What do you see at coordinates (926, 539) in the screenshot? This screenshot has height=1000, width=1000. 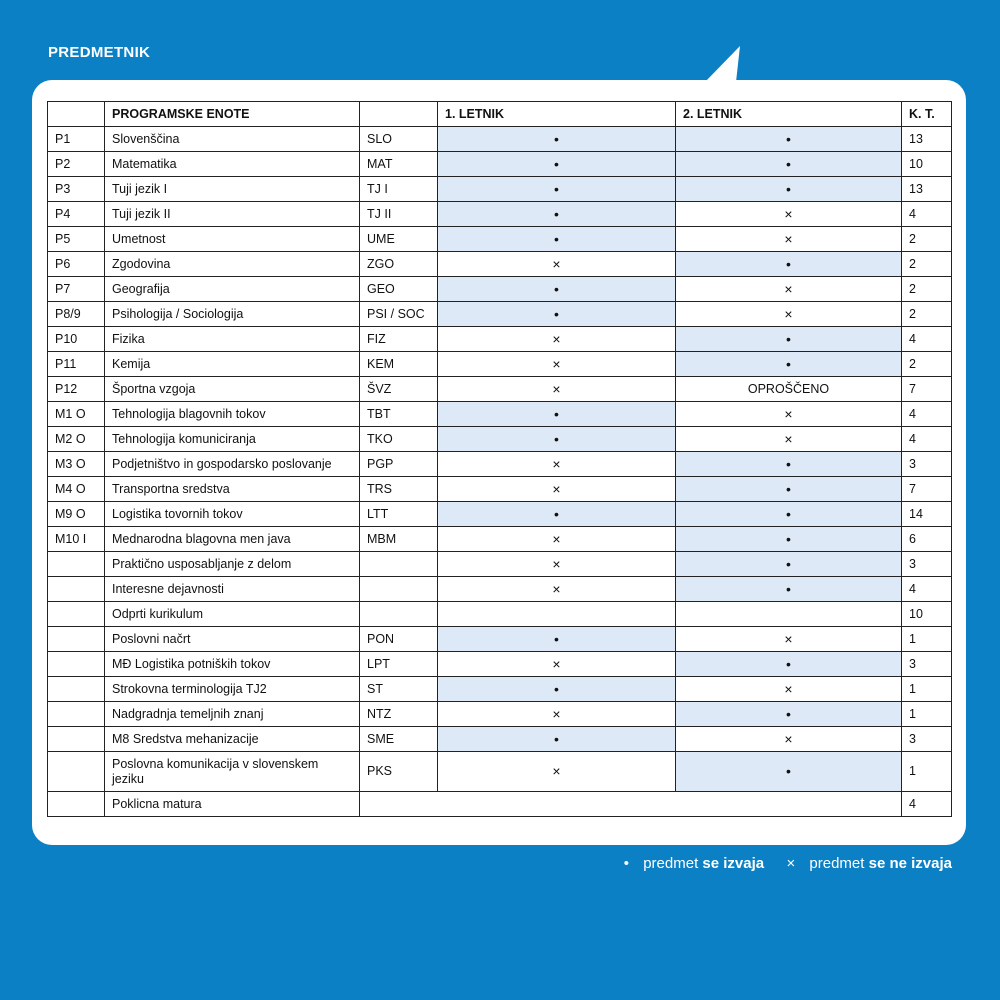 I see `row-kt: 6` at bounding box center [926, 539].